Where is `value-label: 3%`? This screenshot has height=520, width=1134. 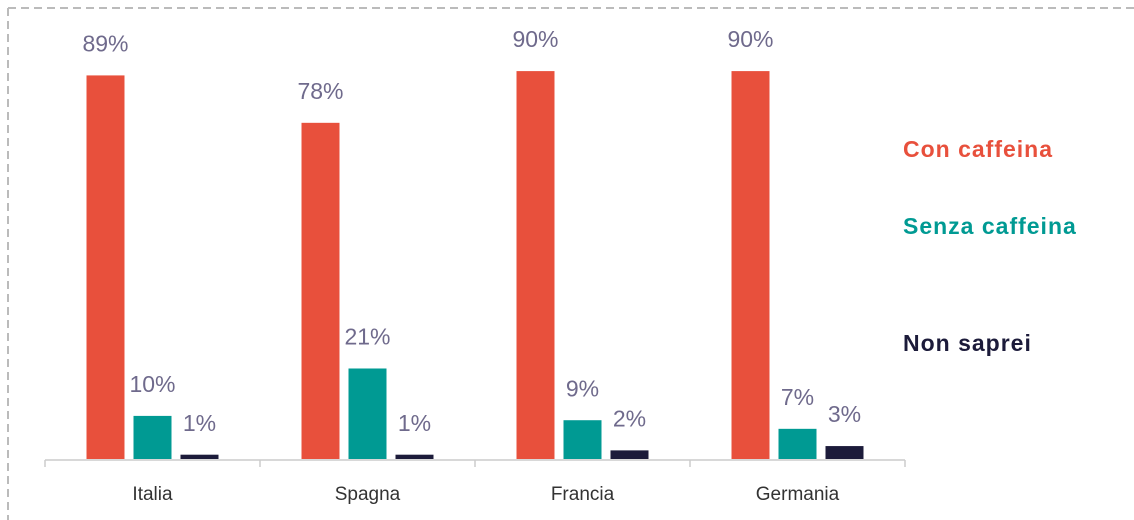 value-label: 3% is located at coordinates (844, 414).